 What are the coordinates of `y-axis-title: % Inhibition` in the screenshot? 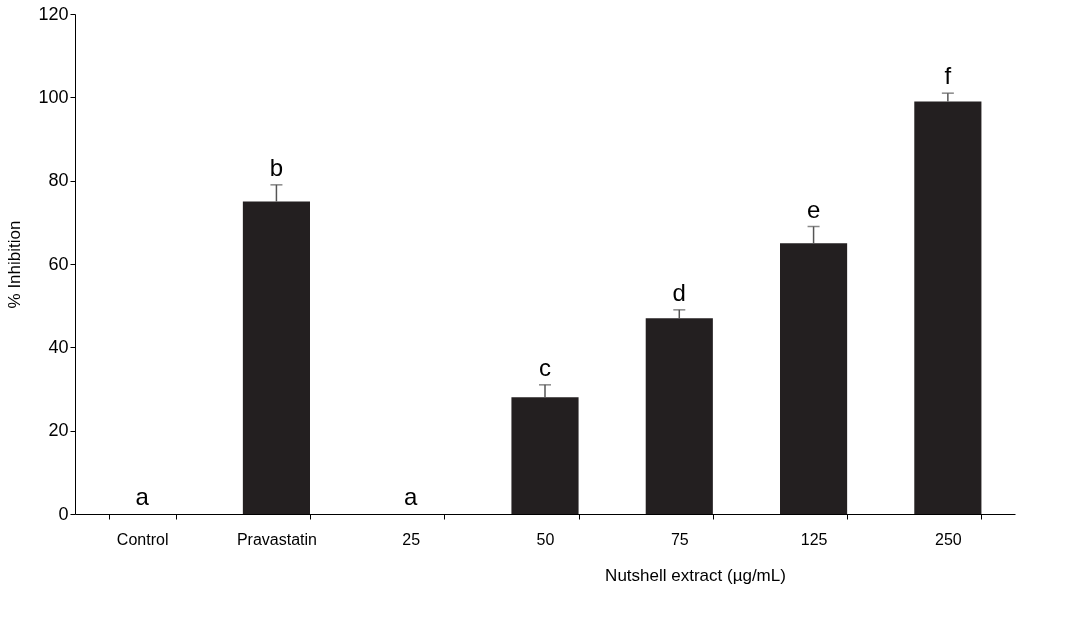 It's located at (15, 264).